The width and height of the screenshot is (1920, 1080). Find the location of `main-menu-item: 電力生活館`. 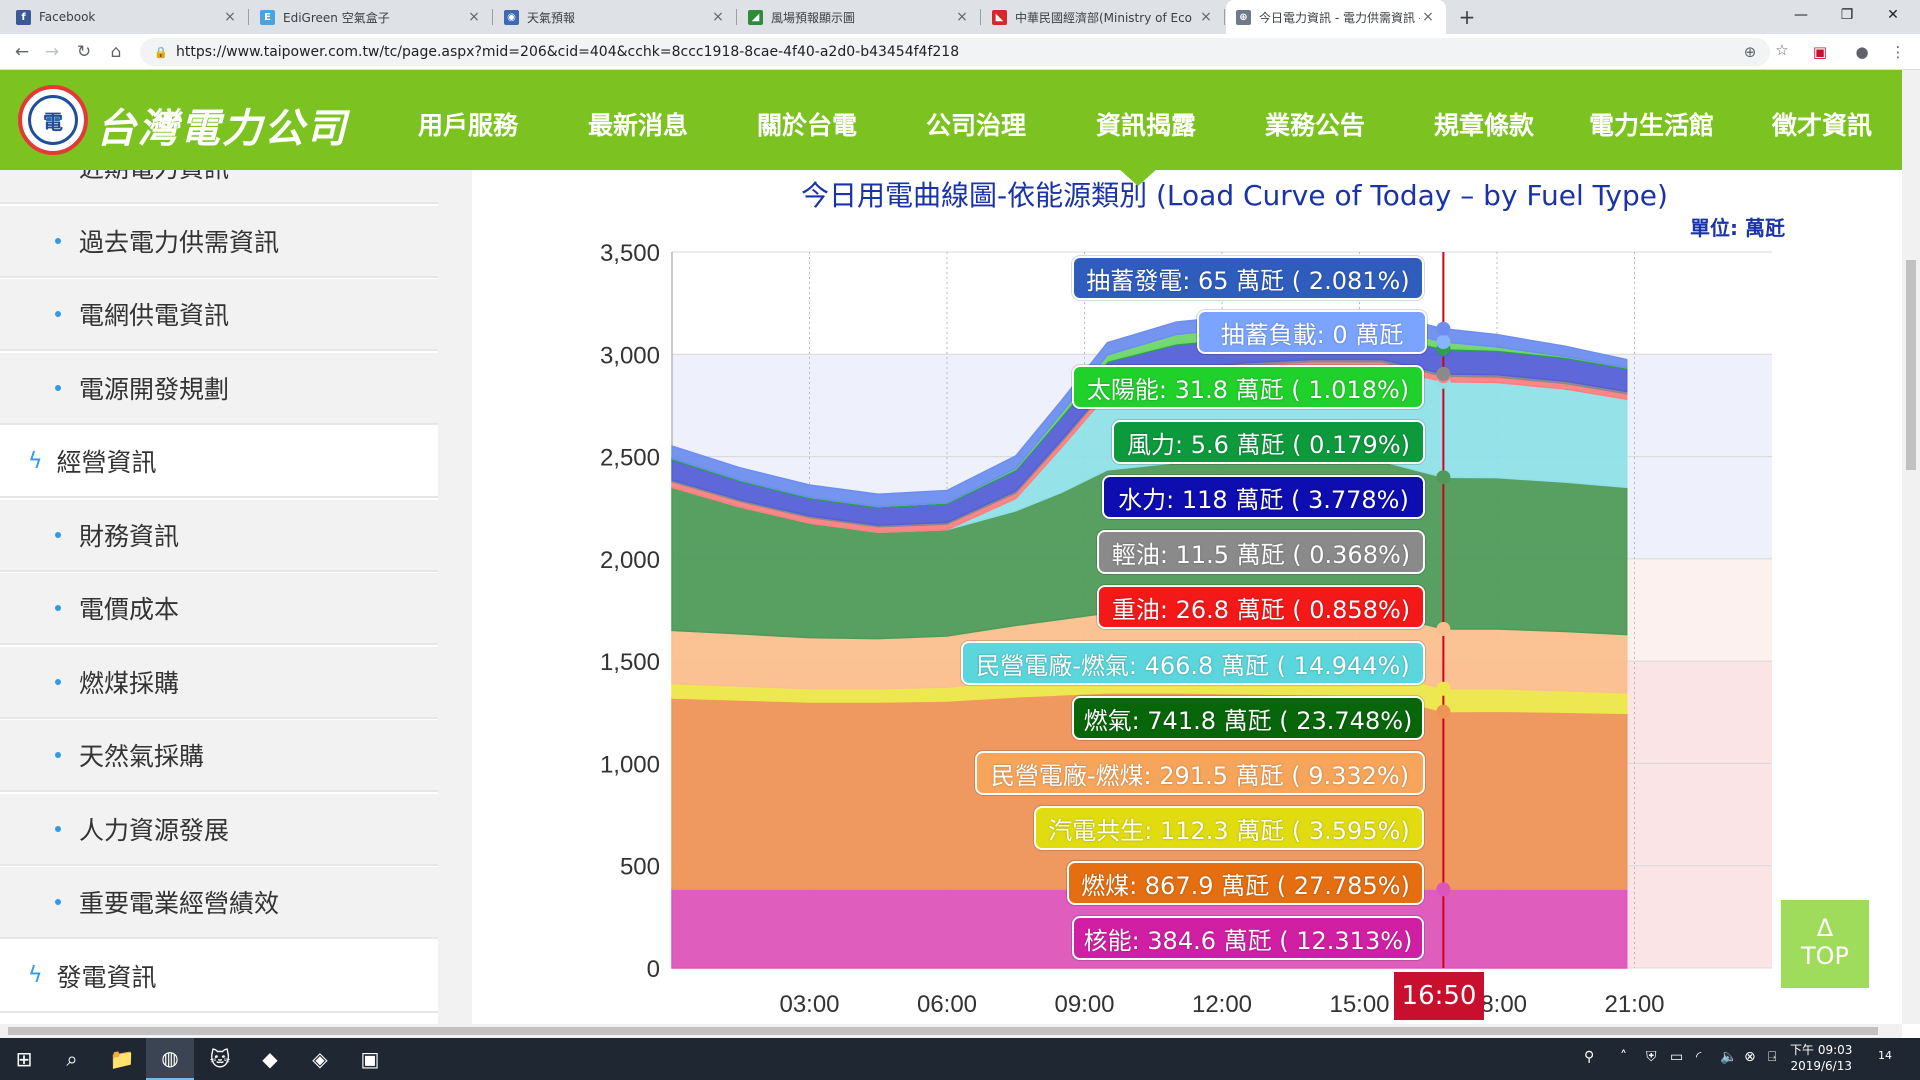

main-menu-item: 電力生活館 is located at coordinates (1652, 125).